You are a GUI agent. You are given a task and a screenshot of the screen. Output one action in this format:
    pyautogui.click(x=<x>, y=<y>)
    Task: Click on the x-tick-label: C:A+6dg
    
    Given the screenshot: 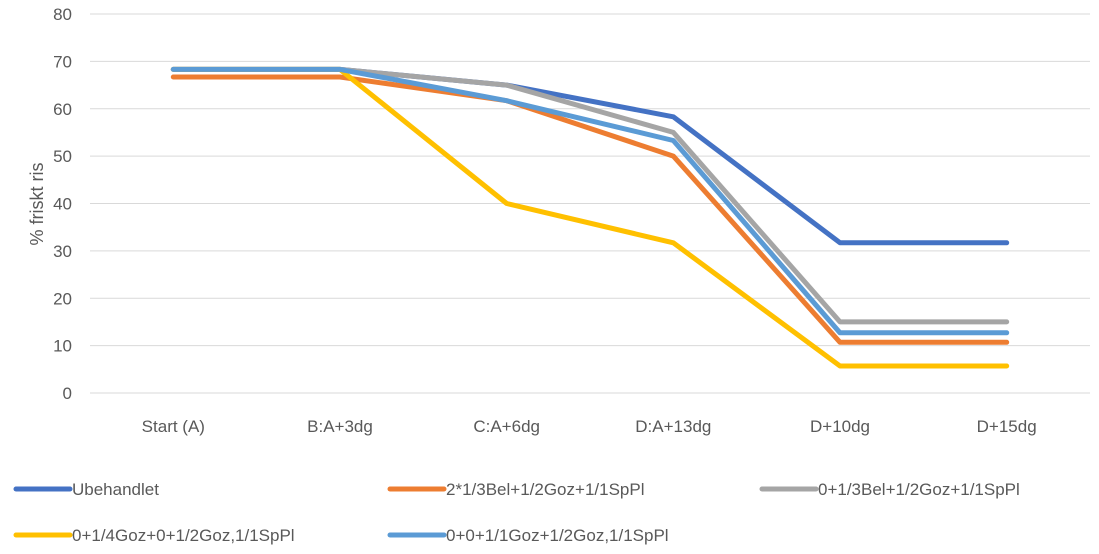 What is the action you would take?
    pyautogui.click(x=506, y=426)
    